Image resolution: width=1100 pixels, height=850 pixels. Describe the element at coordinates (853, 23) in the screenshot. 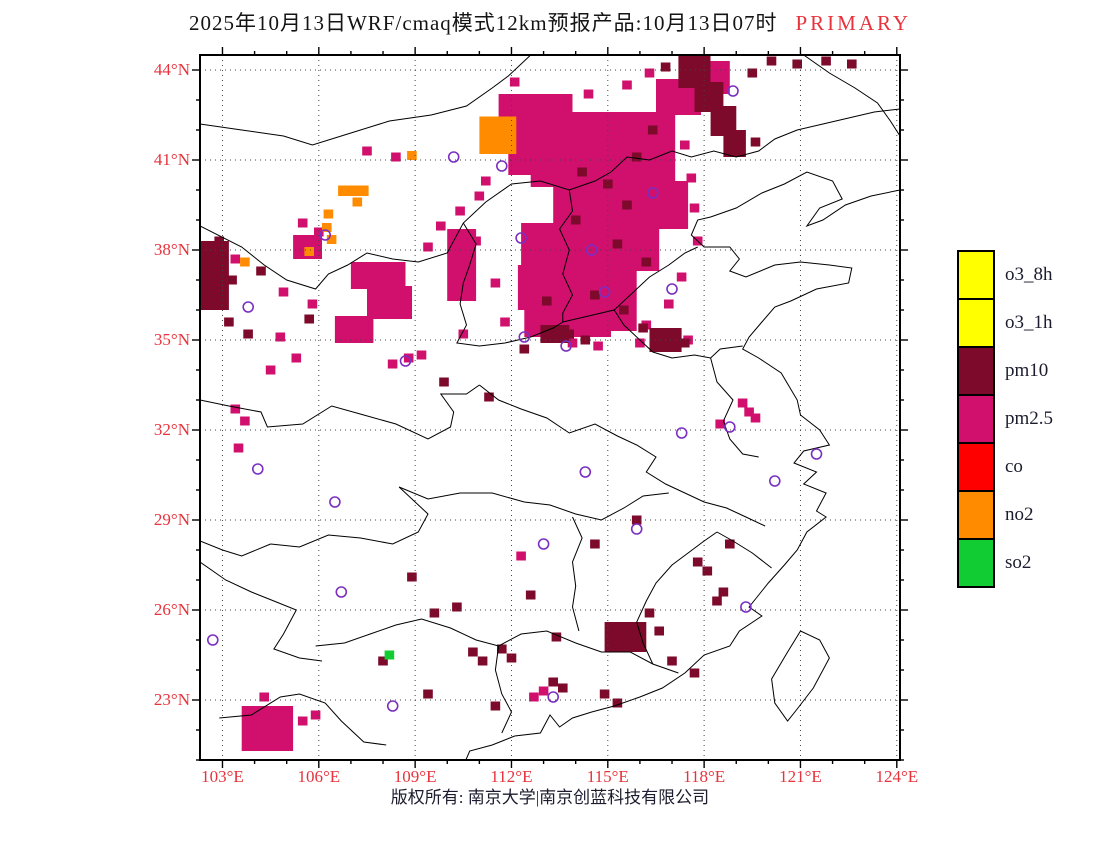

I see `pollutant-mode-tag: PRIMARY` at that location.